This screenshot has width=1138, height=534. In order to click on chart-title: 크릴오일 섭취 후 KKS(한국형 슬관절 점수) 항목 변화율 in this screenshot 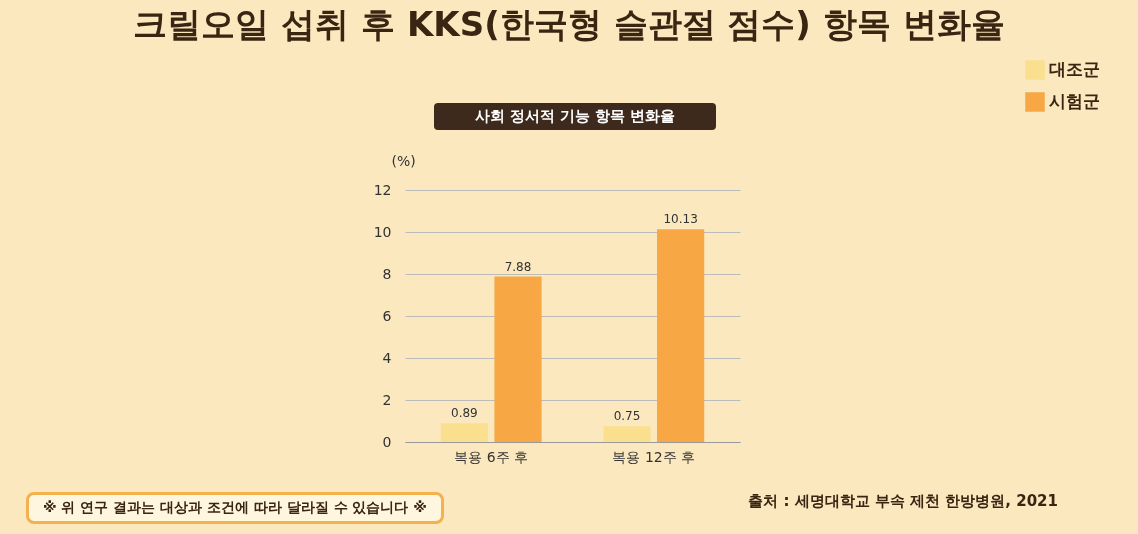, I will do `click(569, 24)`.